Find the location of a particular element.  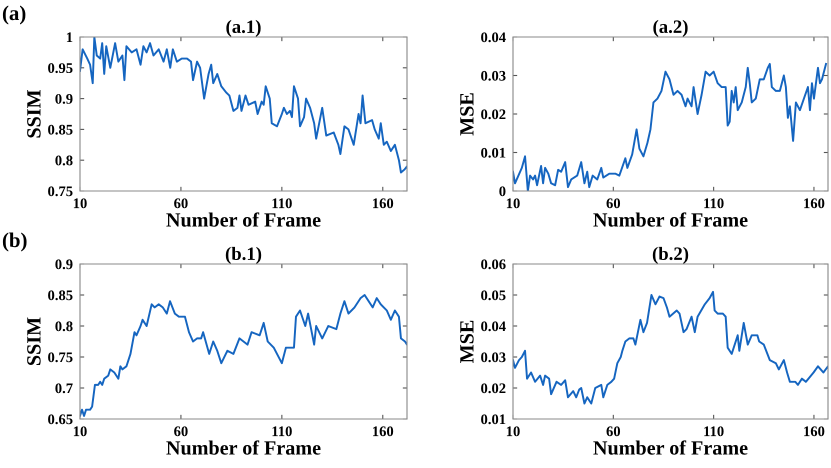

chart-title: (a.1) is located at coordinates (243, 28).